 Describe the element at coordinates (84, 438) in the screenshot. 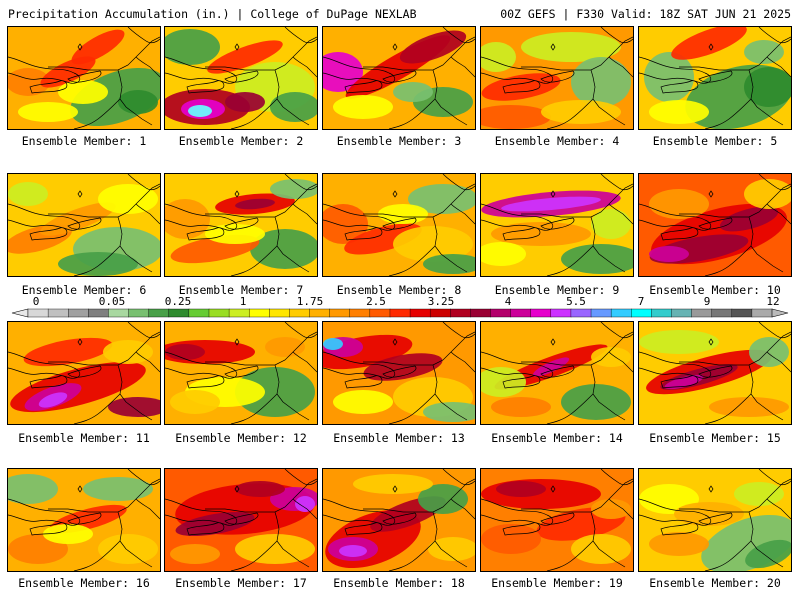

I see `ensemble-member-label: Ensemble Member: 11` at that location.